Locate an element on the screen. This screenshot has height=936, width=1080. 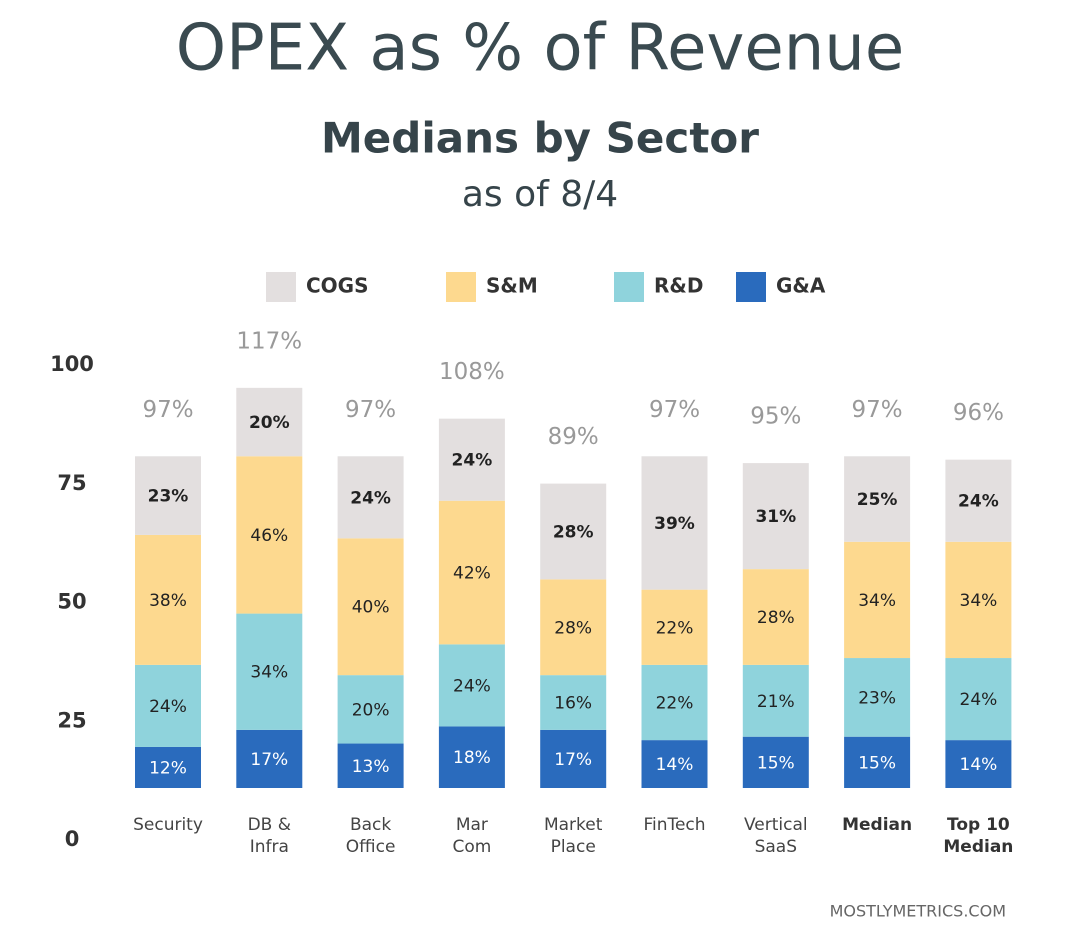
x-tick-label: Top 10 Median is located at coordinates (978, 836).